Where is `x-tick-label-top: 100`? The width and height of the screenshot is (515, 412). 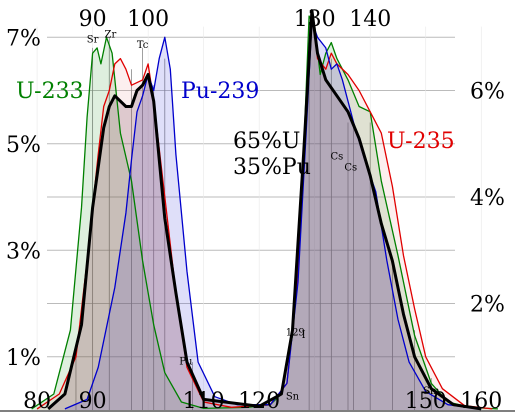 x-tick-label-top: 100 is located at coordinates (148, 19).